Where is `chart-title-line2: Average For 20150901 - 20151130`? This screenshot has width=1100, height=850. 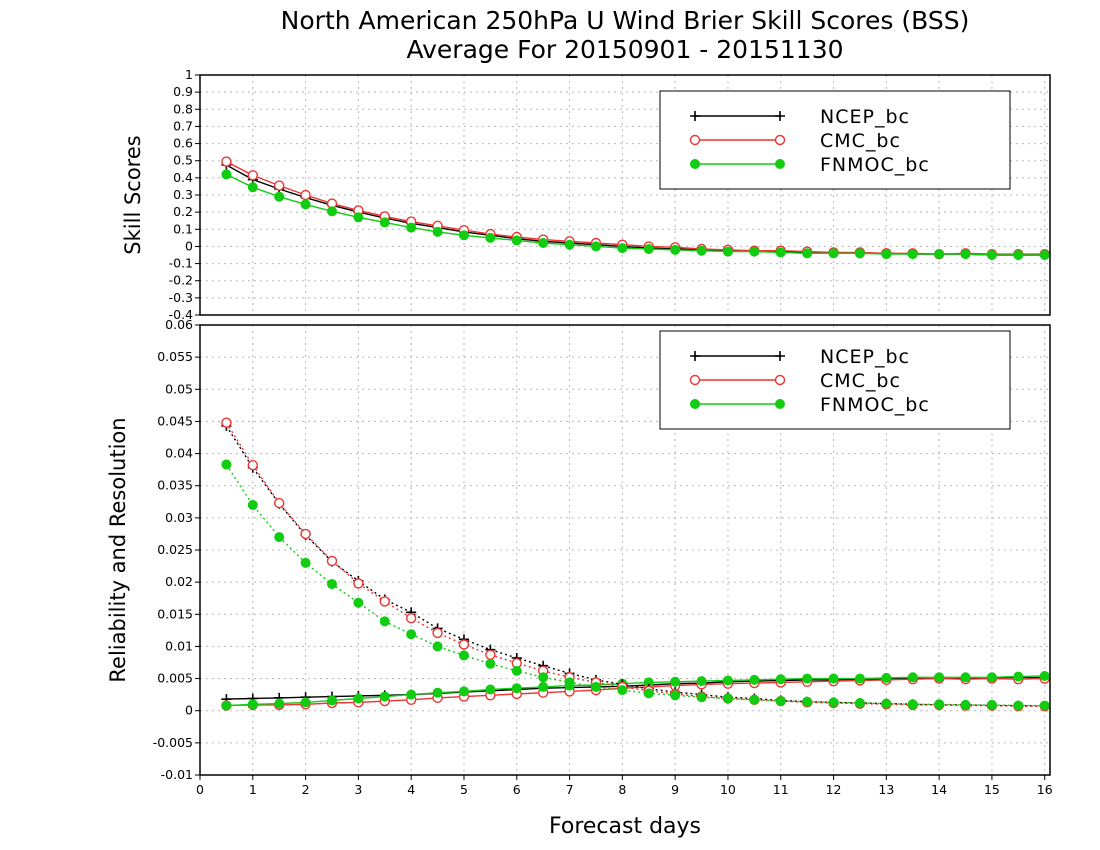
chart-title-line2: Average For 20150901 - 20151130 is located at coordinates (624, 49).